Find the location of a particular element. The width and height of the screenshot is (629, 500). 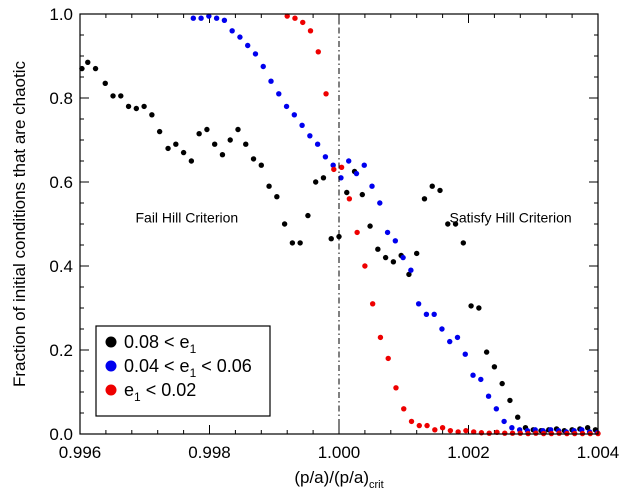

legend-label: e1 < 0.02 is located at coordinates (160, 392).